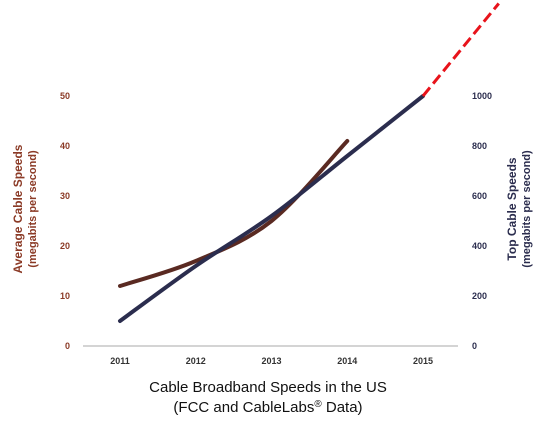 This screenshot has width=550, height=430. I want to click on right-tick-label: 0, so click(474, 346).